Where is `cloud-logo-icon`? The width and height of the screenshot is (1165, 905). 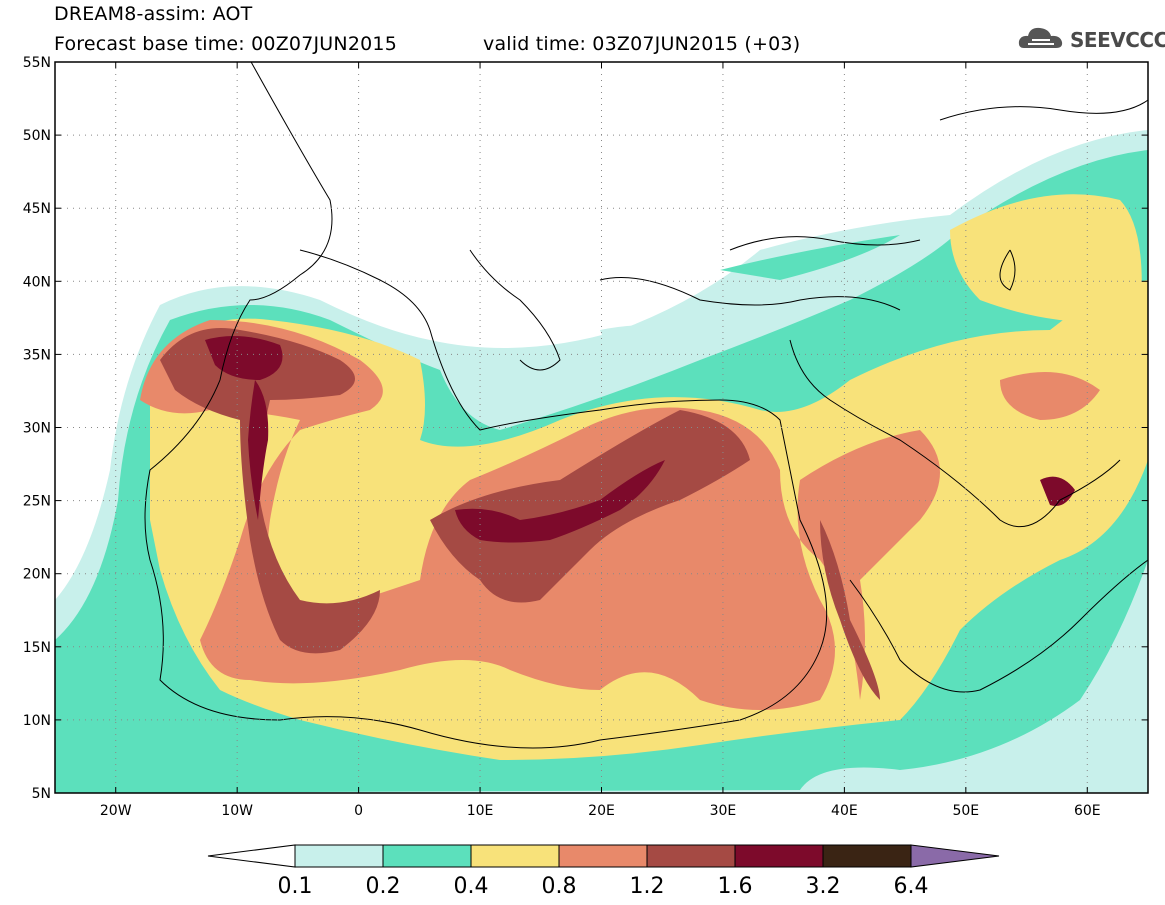 cloud-logo-icon is located at coordinates (1040, 37).